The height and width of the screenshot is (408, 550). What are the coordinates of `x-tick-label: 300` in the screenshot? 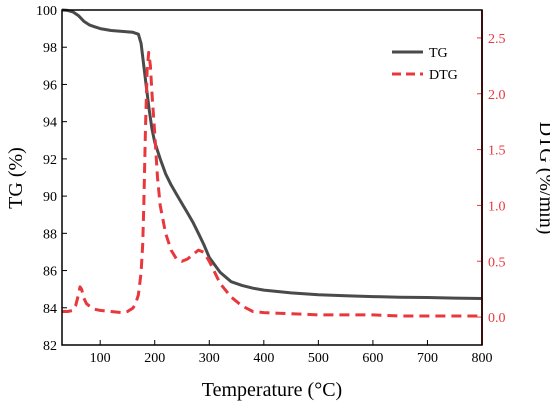 It's located at (209, 358).